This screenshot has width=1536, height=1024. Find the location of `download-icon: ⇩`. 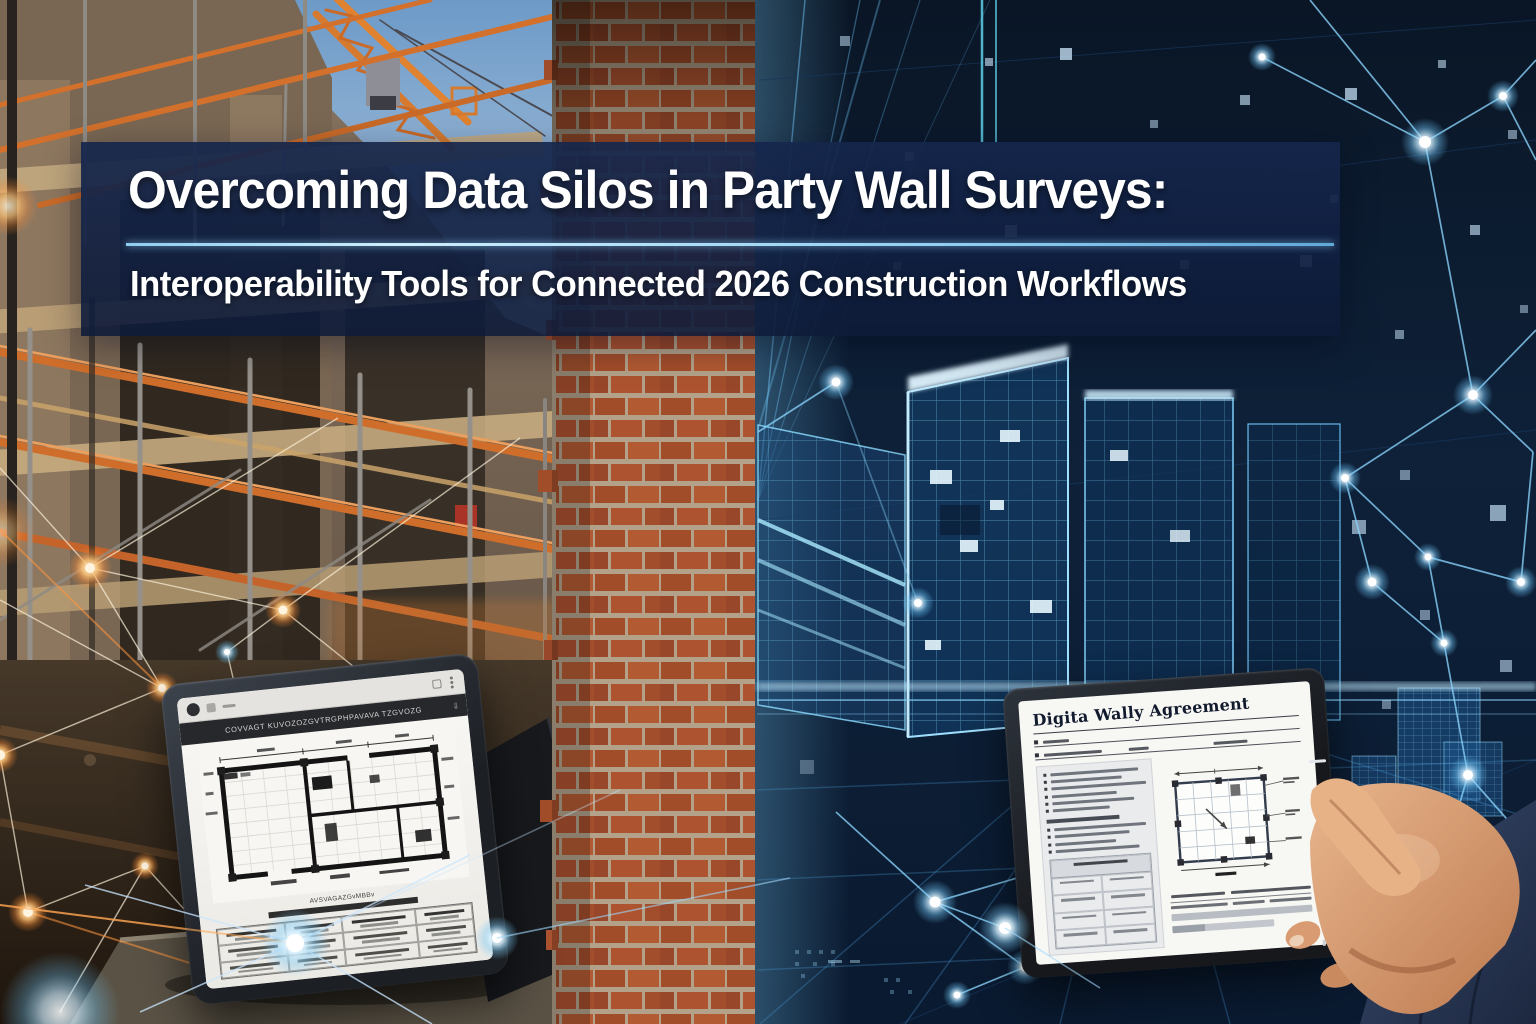

download-icon: ⇩ is located at coordinates (456, 705).